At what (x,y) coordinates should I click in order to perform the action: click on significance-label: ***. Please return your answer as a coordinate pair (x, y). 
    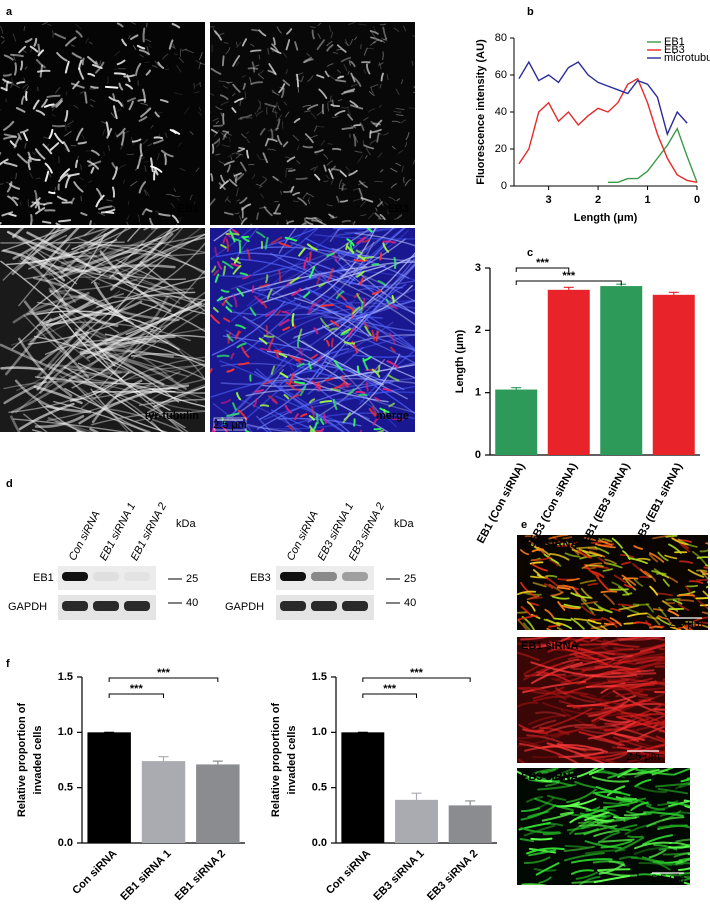
    Looking at the image, I should click on (569, 276).